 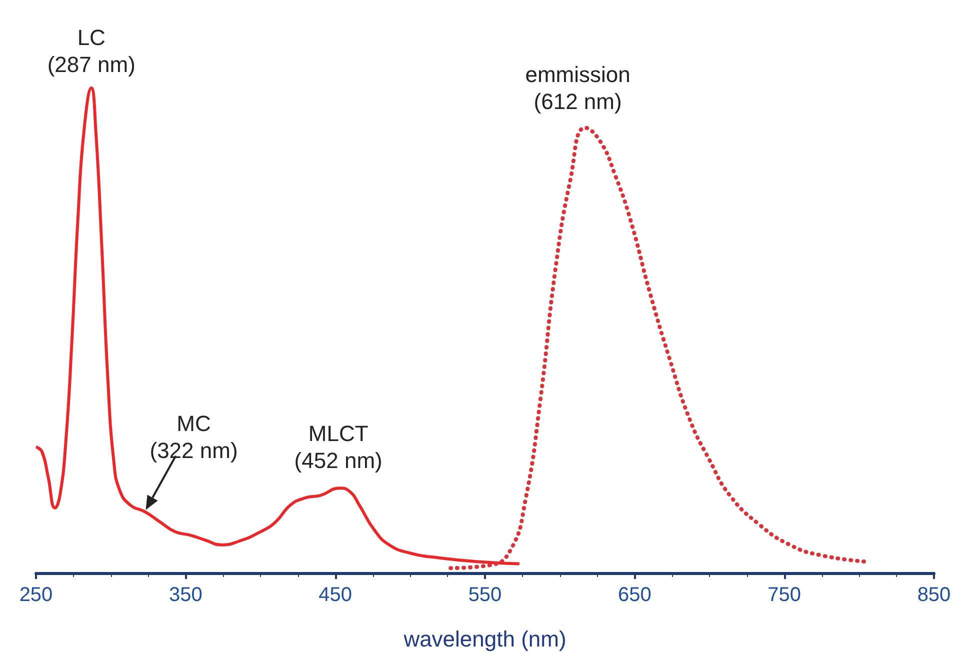 What do you see at coordinates (36, 595) in the screenshot?
I see `x-tick-label: 250` at bounding box center [36, 595].